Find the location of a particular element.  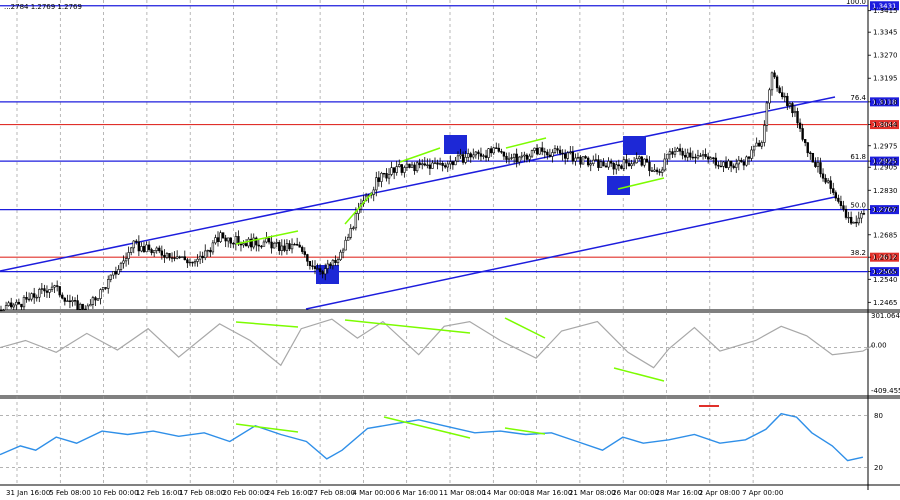

cci-tick-label: 301.0642 is located at coordinates (885, 316).